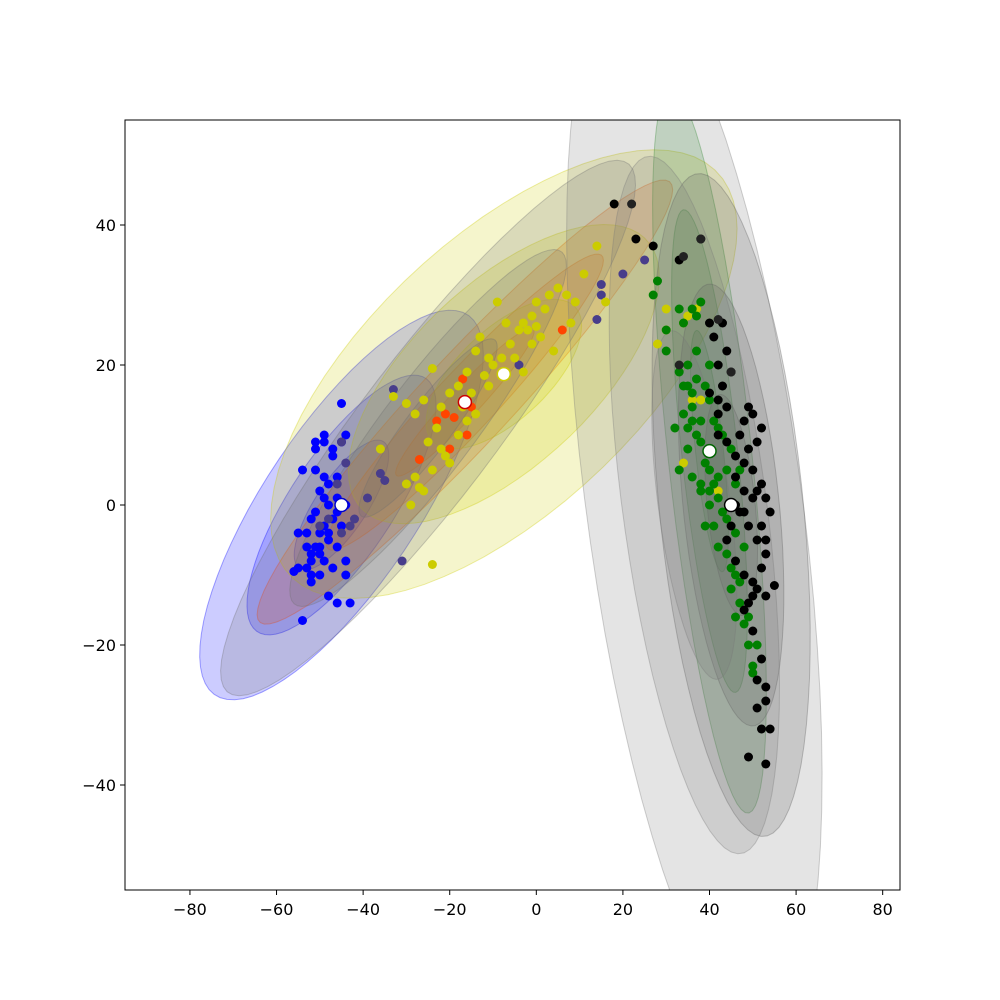 Image resolution: width=1000 pixels, height=1000 pixels. I want to click on y-tick-label: 40, so click(106, 225).